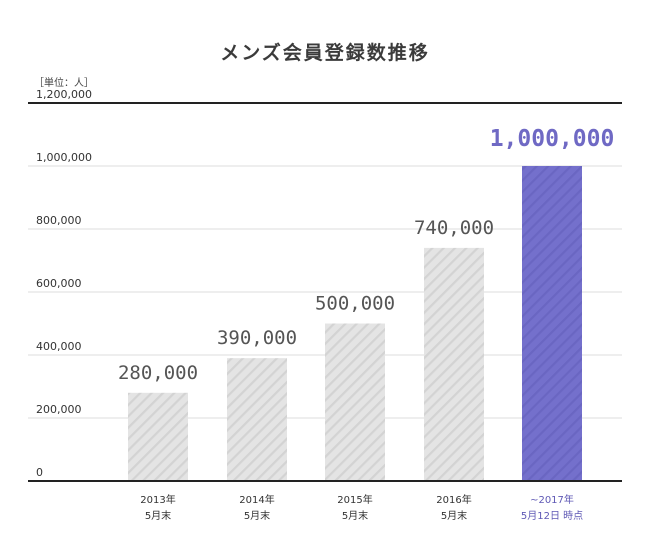  Describe the element at coordinates (39, 472) in the screenshot. I see `y-tick-label: 0` at that location.